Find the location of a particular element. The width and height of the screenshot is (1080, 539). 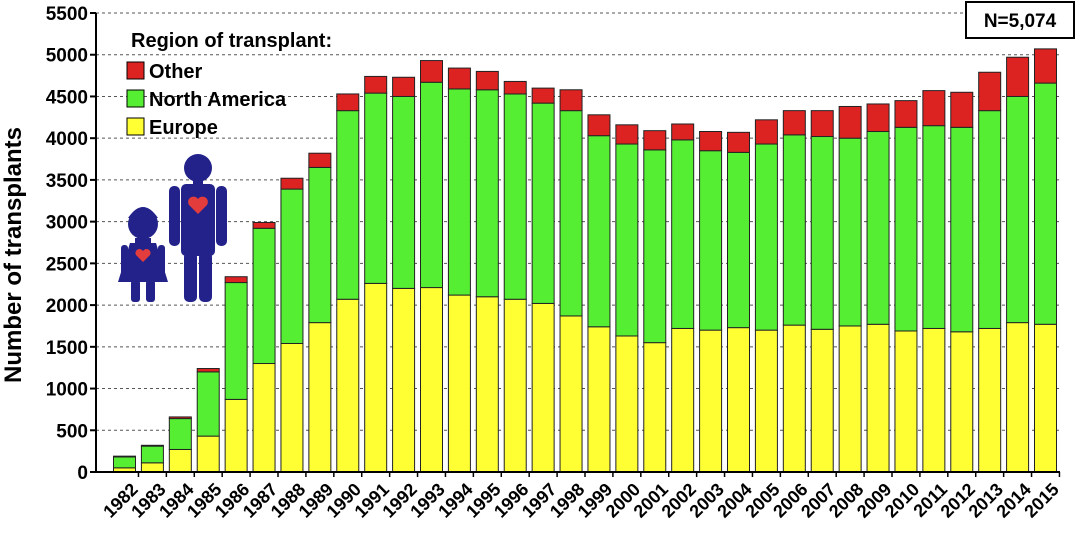

legend-swatch-other is located at coordinates (135, 70).